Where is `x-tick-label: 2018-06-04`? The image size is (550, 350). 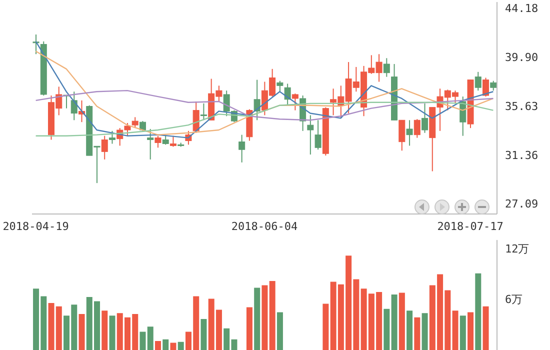
x-tick-label: 2018-06-04 is located at coordinates (264, 226).